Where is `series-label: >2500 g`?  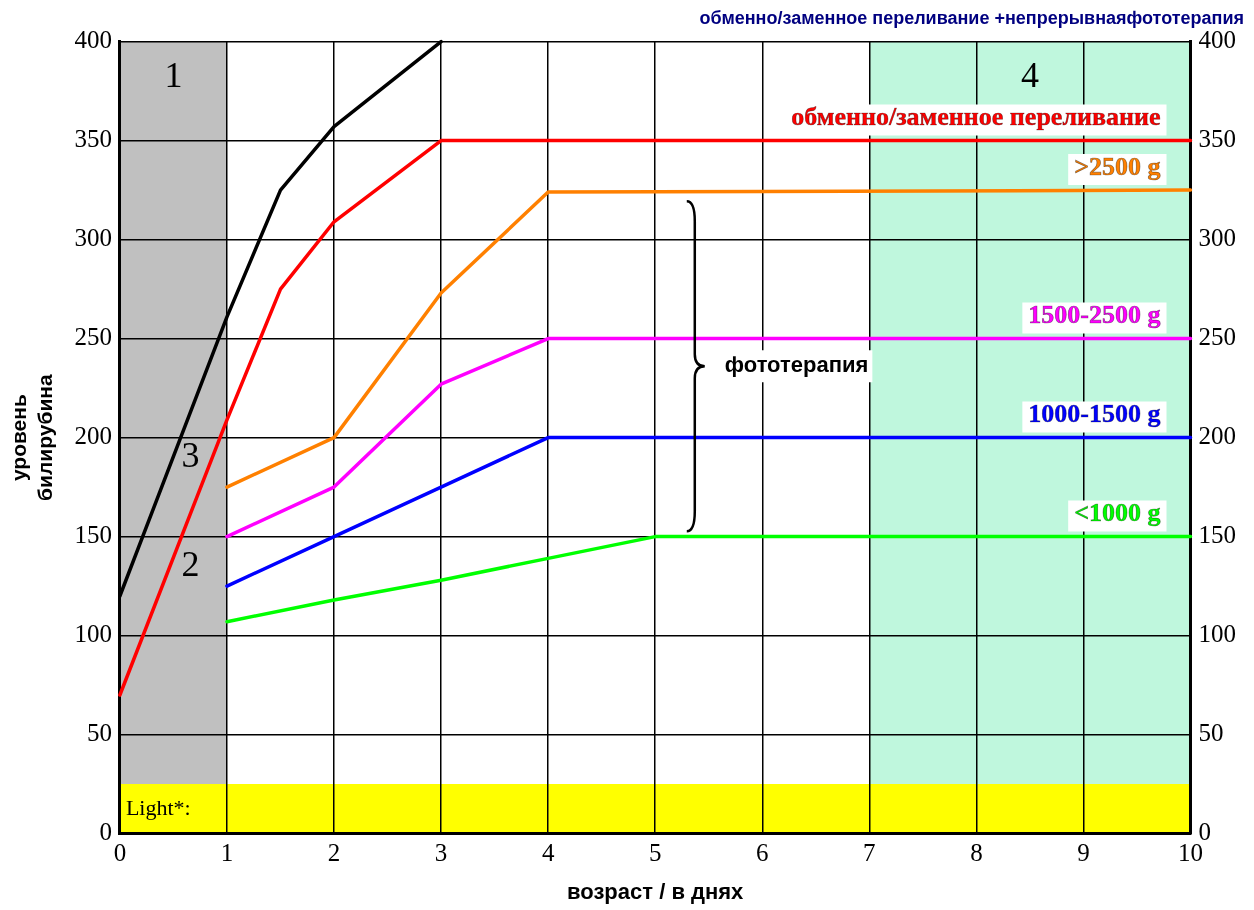
series-label: >2500 g is located at coordinates (1117, 166).